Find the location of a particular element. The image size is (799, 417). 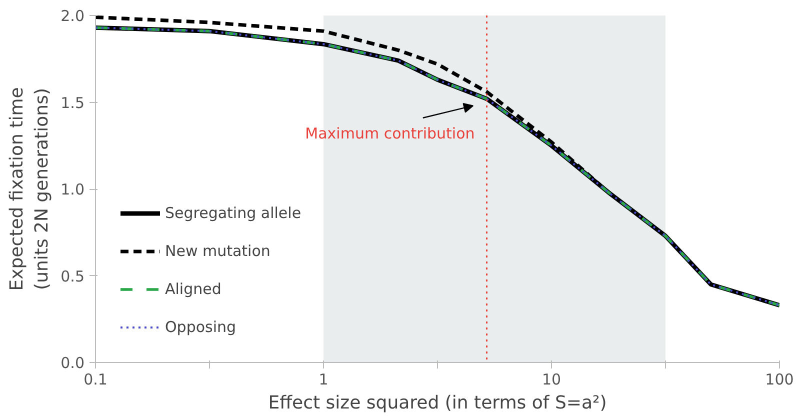

x-tick-label: 100 is located at coordinates (779, 379).